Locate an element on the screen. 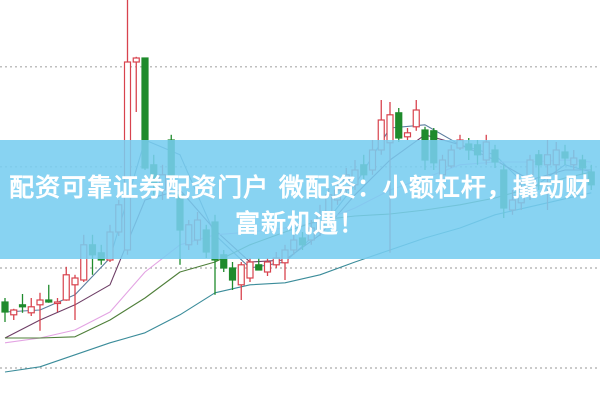 The height and width of the screenshot is (401, 600). banner-line-2: 富新机遇！ is located at coordinates (299, 223).